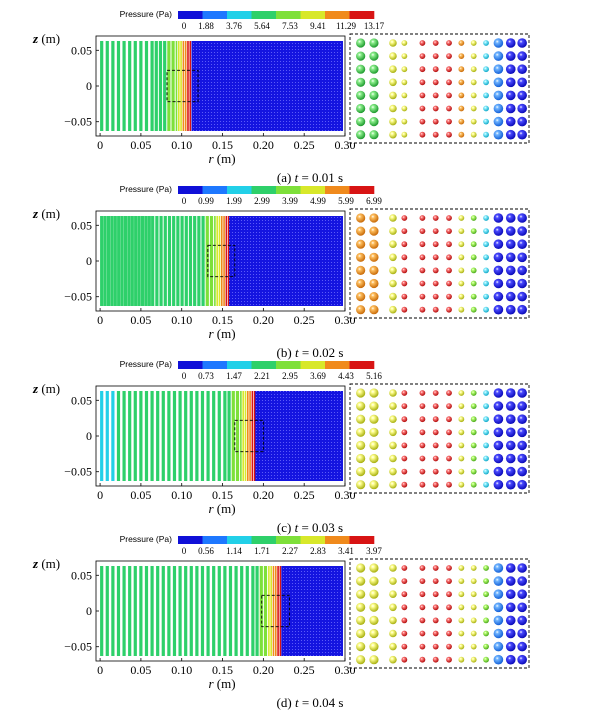  I want to click on colorbar-tick-label: 0.99, so click(206, 201).